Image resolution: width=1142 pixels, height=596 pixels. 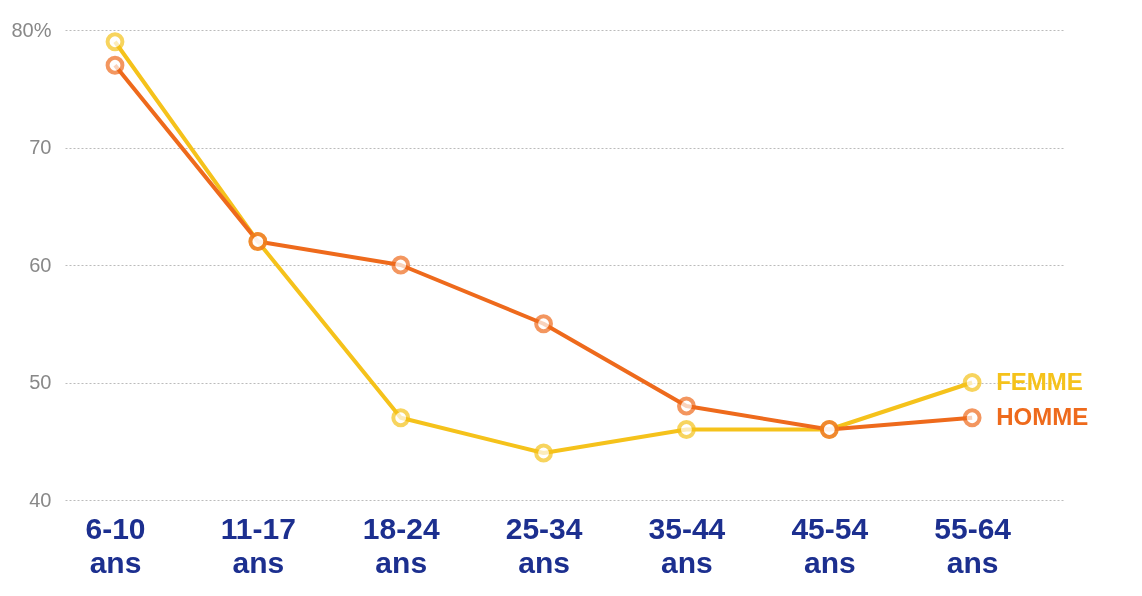 I want to click on x-tick-label: 45-54 ans, so click(x=830, y=545).